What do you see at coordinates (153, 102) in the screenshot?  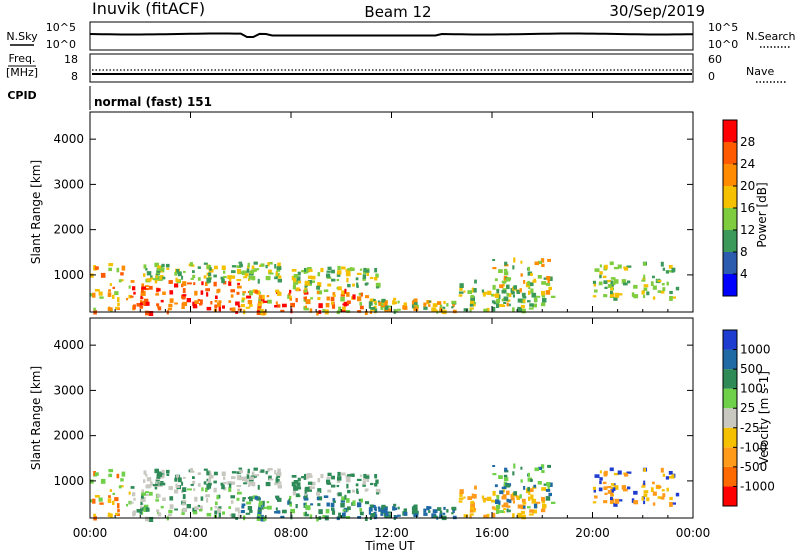 I see `cpid-mode-text: normal (fast) 151` at bounding box center [153, 102].